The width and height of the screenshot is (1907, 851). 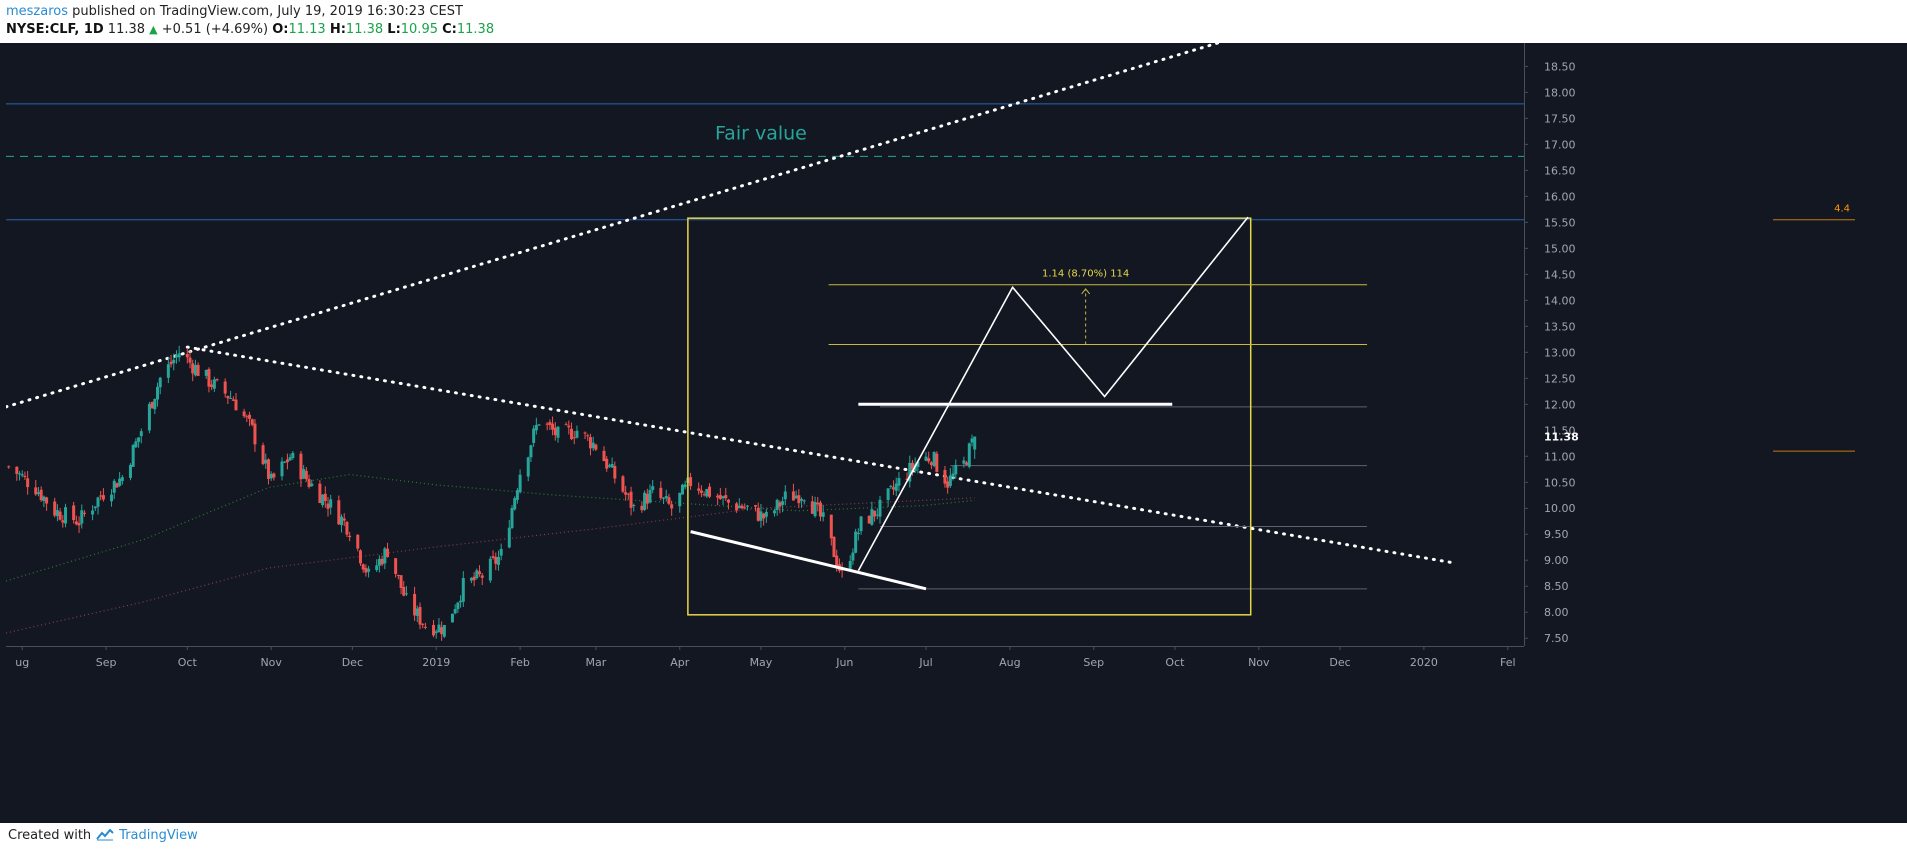 I want to click on footer: Created with TradingView, so click(x=103, y=835).